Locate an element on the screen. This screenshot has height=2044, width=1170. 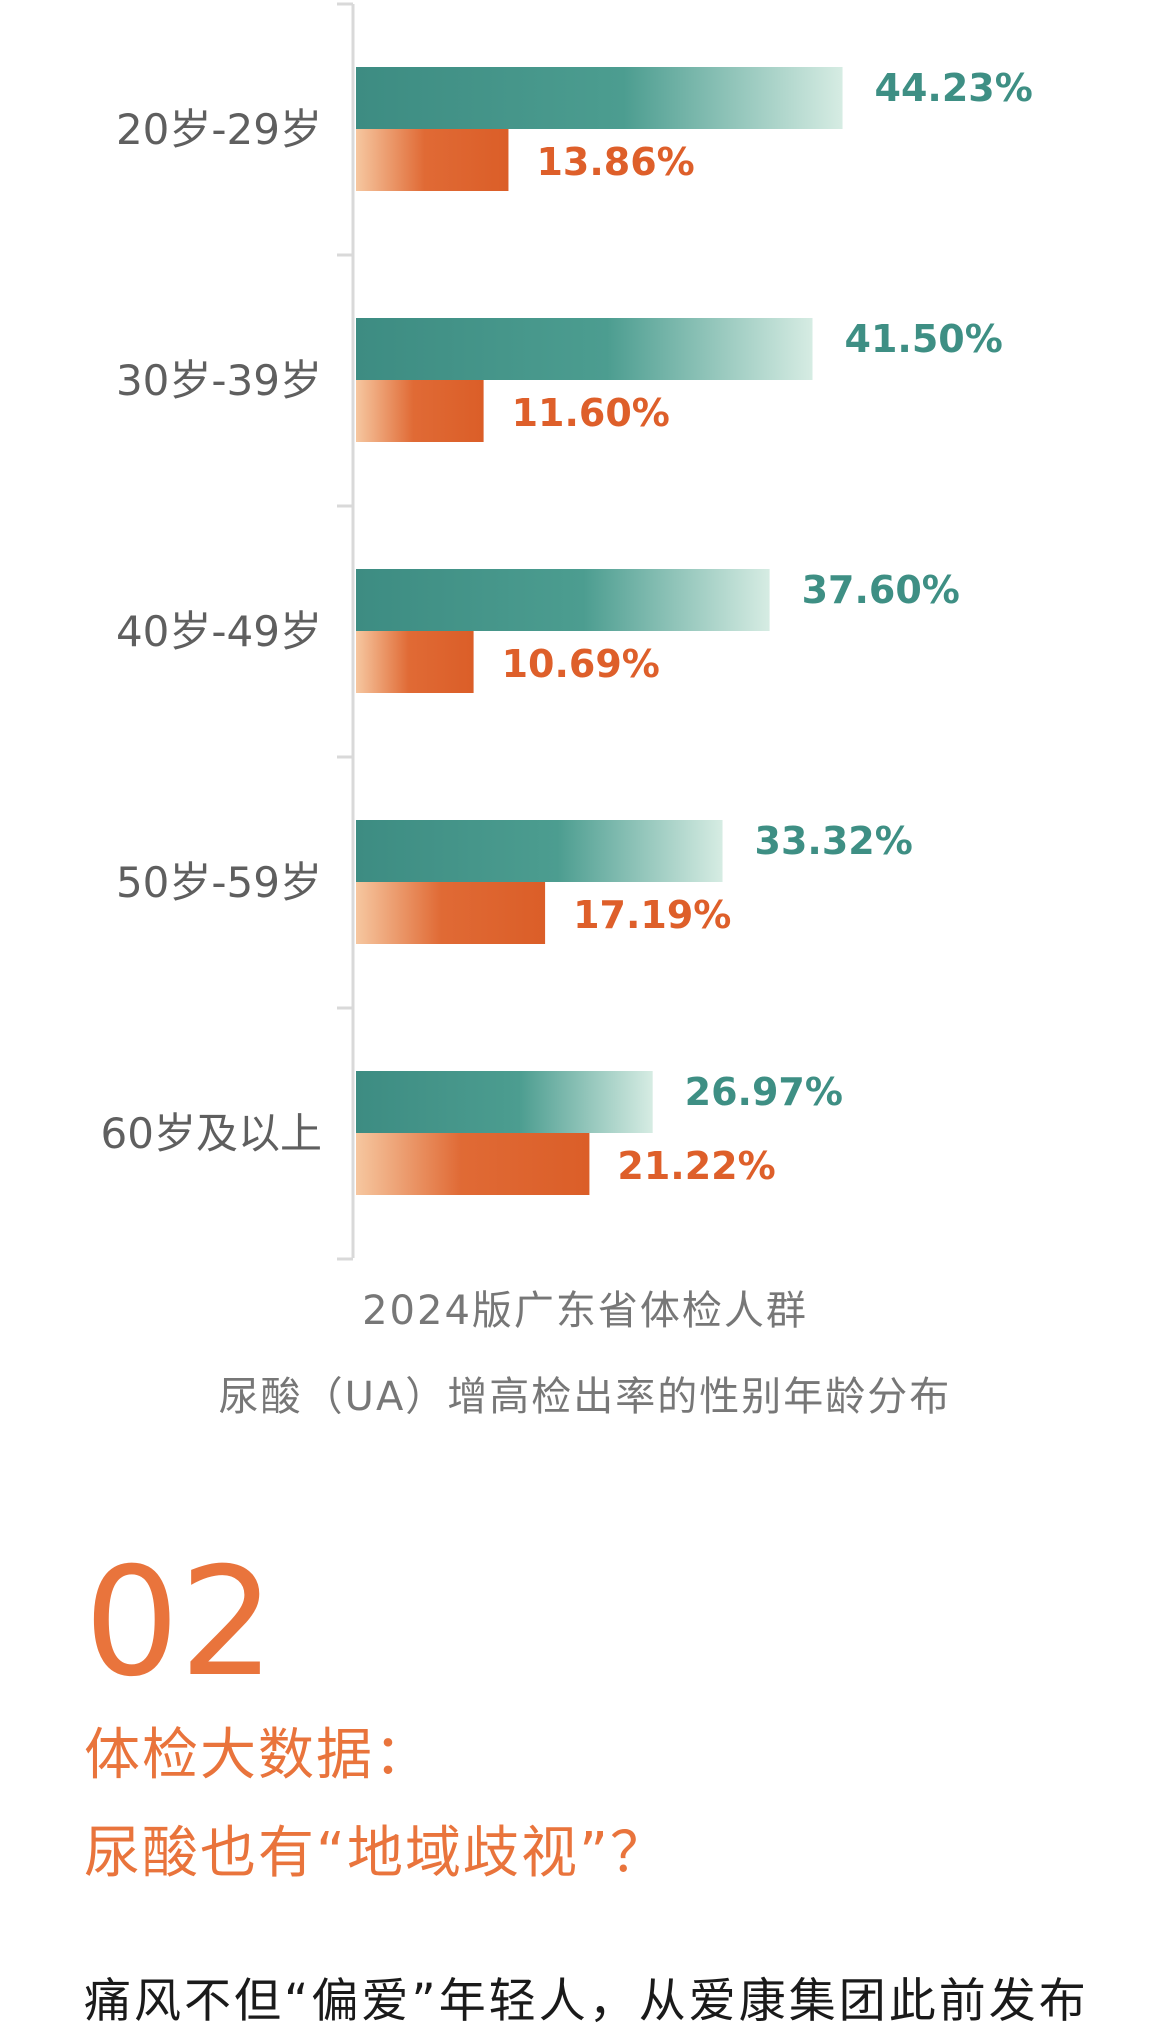
data-label-teal: 37.60% is located at coordinates (881, 590).